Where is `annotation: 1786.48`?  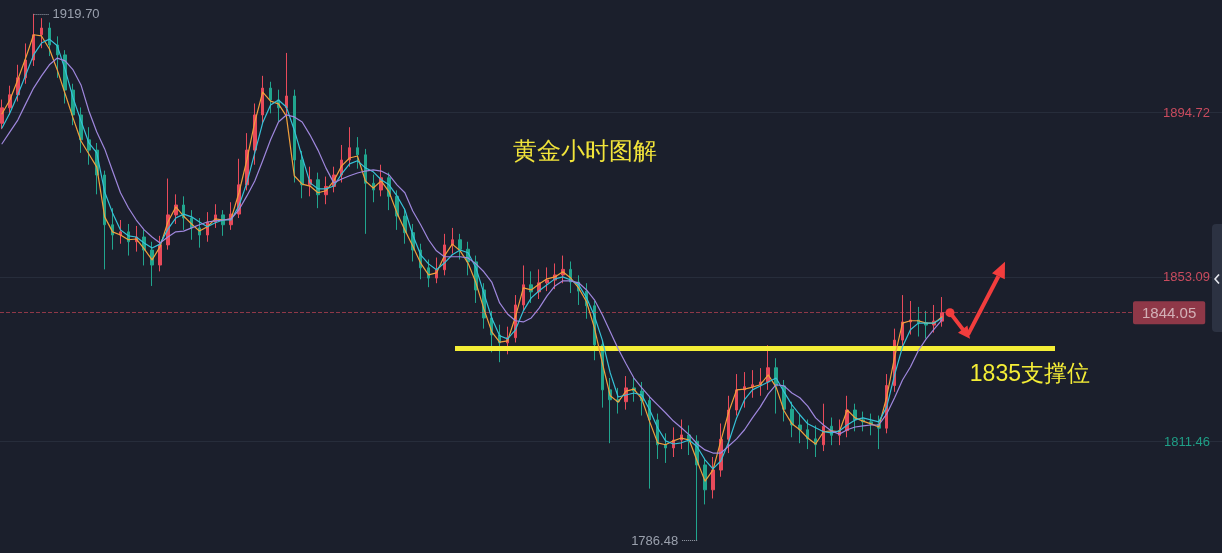
annotation: 1786.48 is located at coordinates (655, 540).